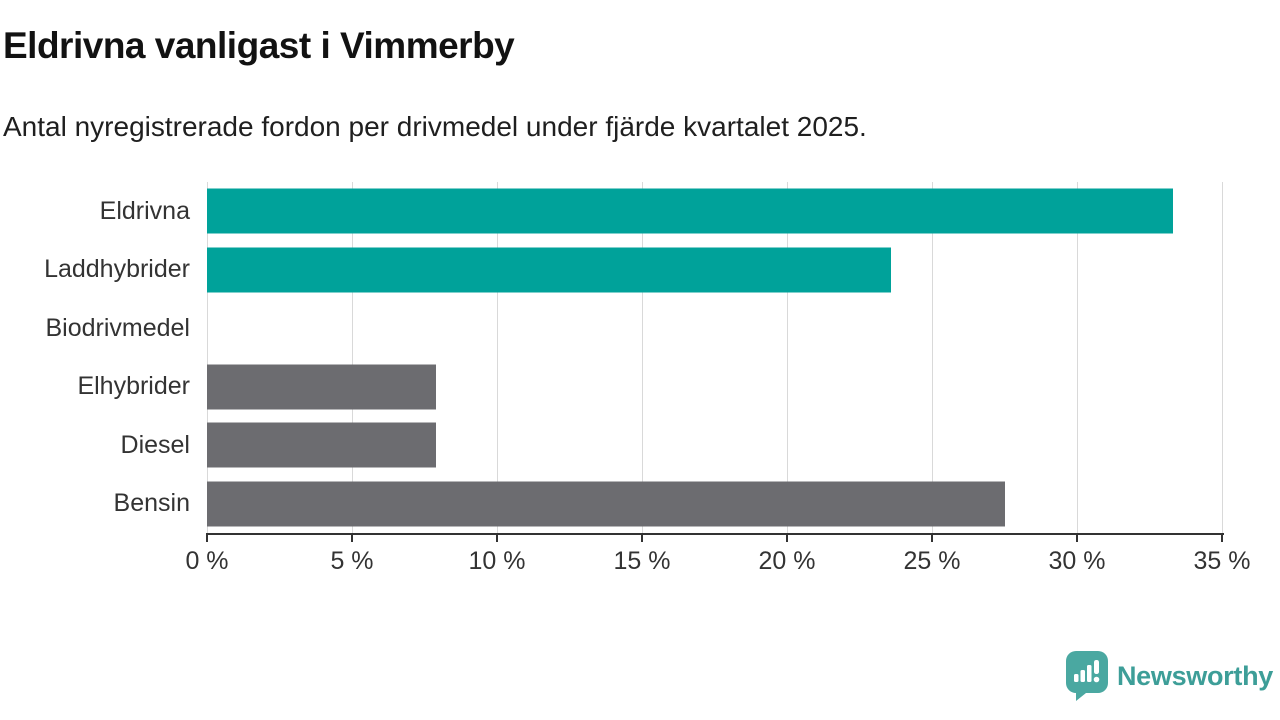 Image resolution: width=1280 pixels, height=720 pixels. I want to click on bar-row: Elhybrider, so click(611, 387).